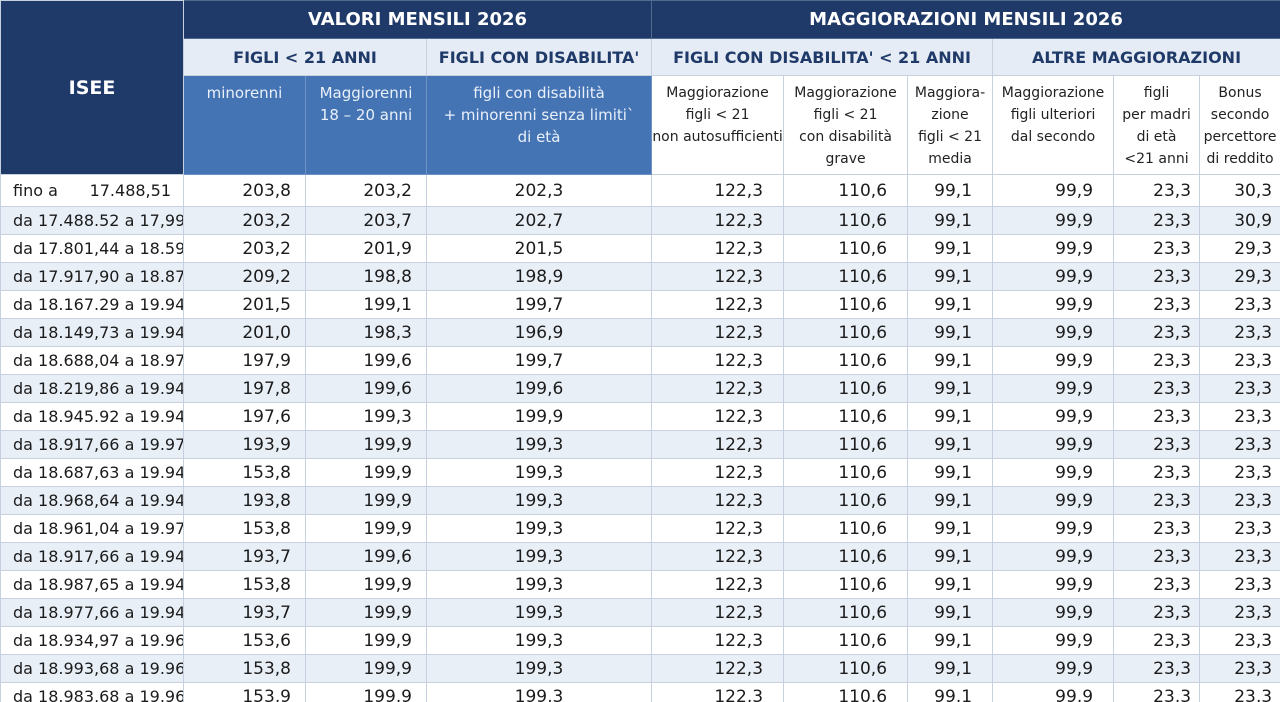 This screenshot has height=702, width=1280. I want to click on header-line: di età, so click(1156, 137).